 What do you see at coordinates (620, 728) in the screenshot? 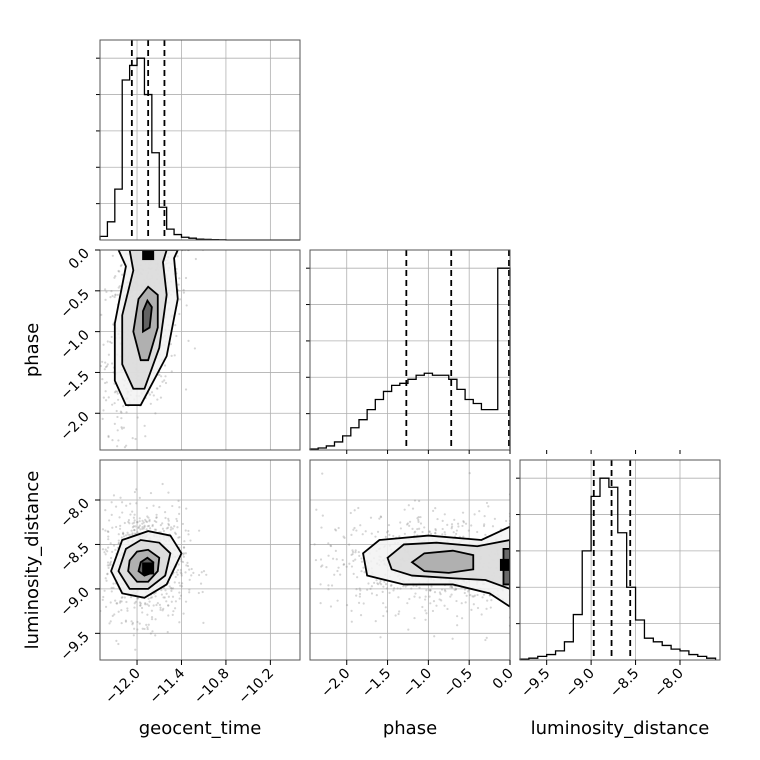
I see `x-axis-label-luminosity_distance: luminosity_distance` at bounding box center [620, 728].